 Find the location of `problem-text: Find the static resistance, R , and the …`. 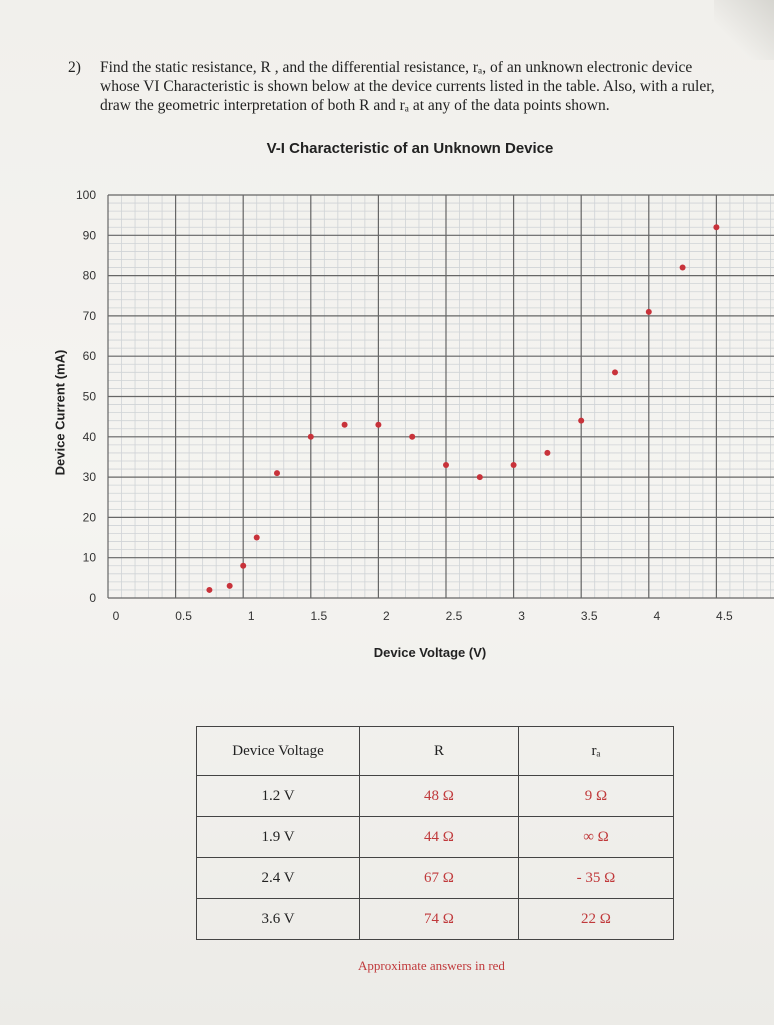

problem-text: Find the static resistance, R , and the … is located at coordinates (434, 86).